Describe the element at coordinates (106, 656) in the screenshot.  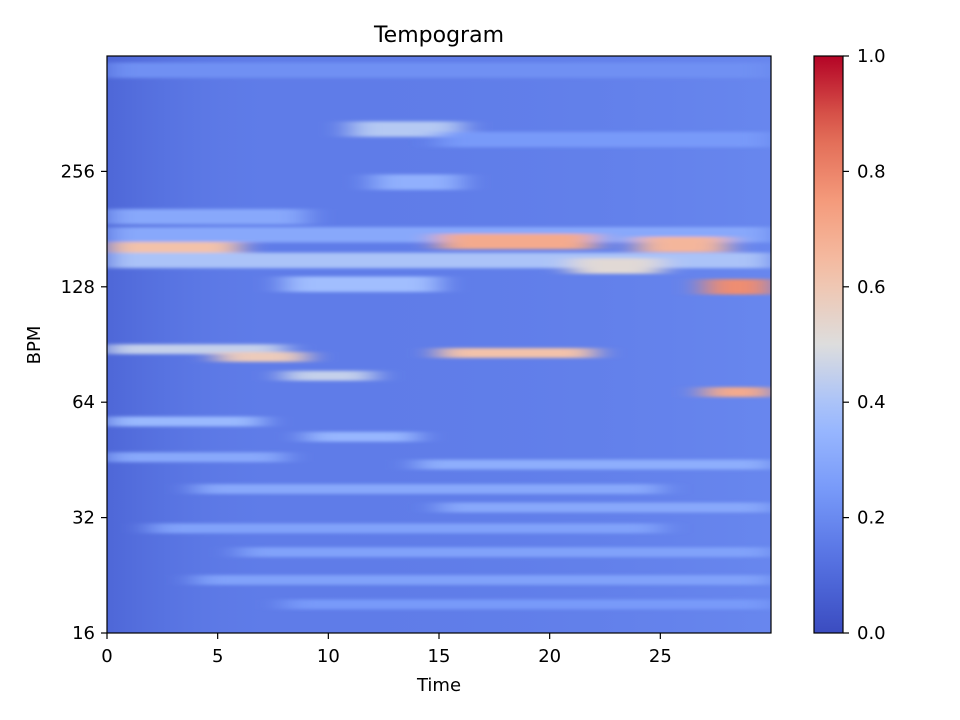
I see `x-tick-label: 0` at that location.